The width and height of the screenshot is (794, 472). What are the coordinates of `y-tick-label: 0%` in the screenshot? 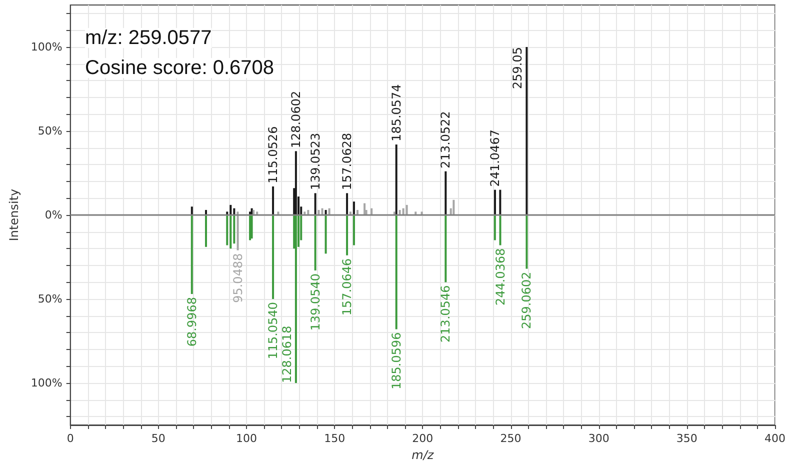 It's located at (53, 215).